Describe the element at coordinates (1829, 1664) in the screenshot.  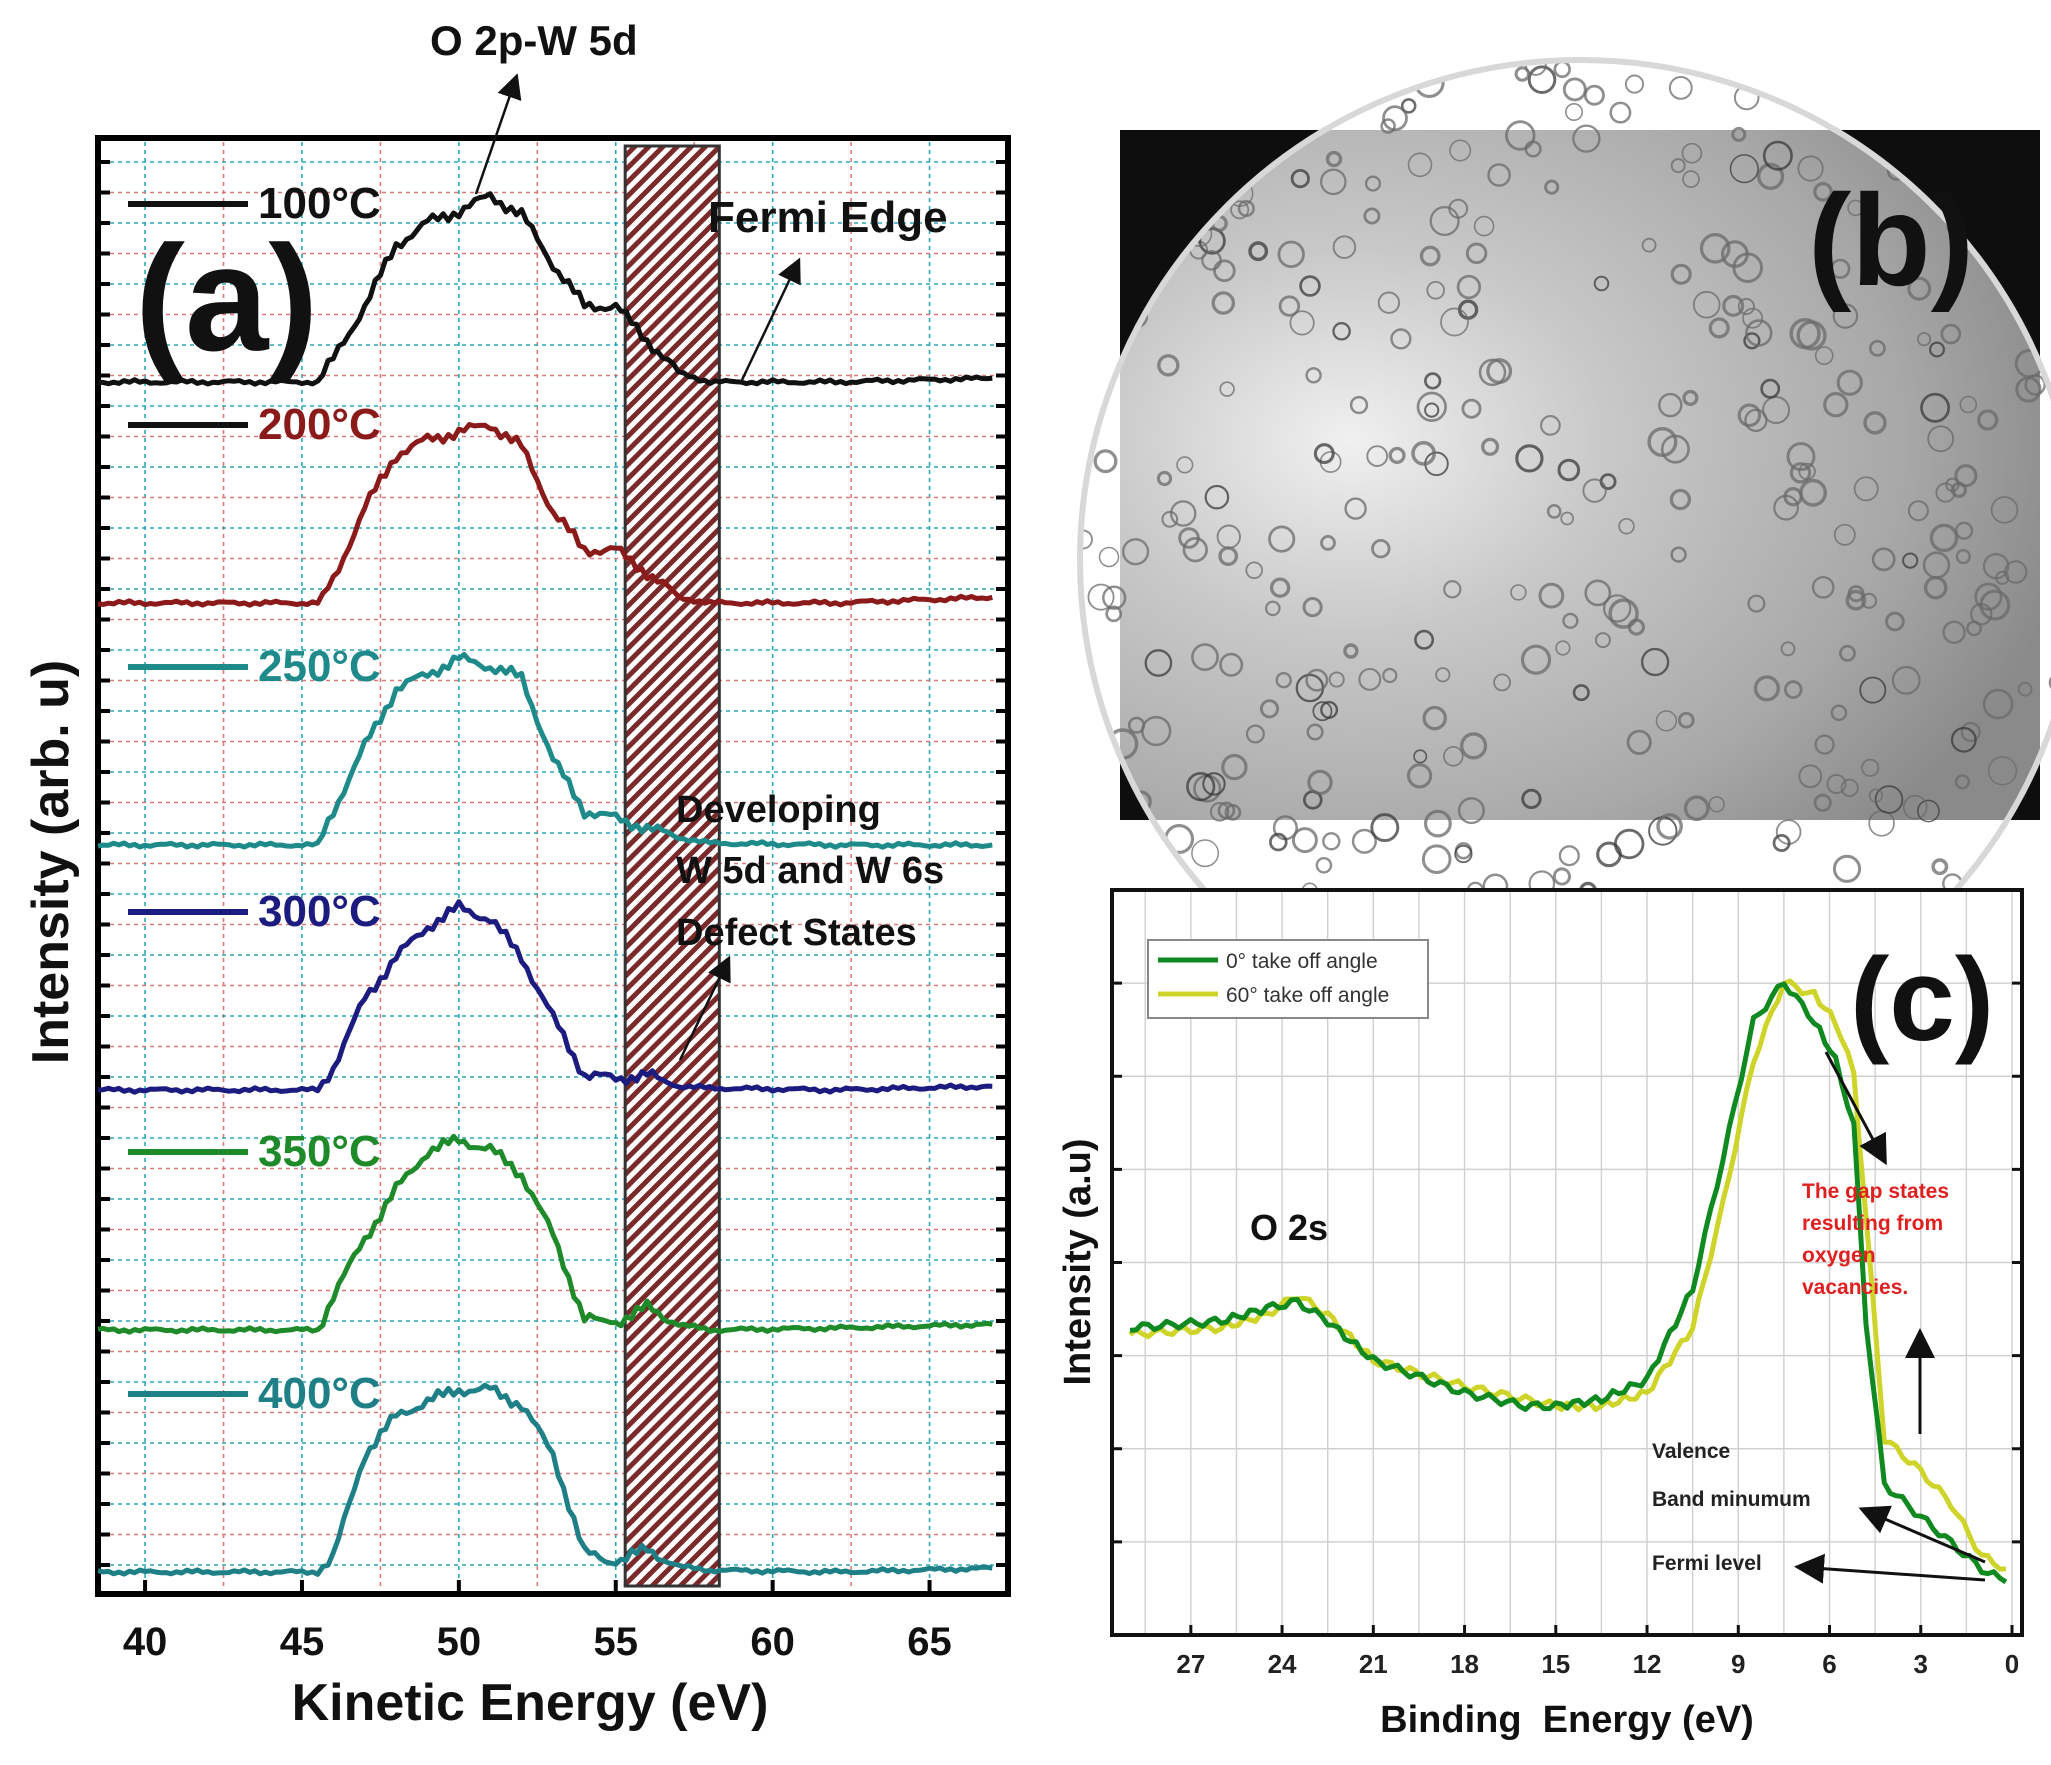
I see `x-tick-label-6: 6` at that location.